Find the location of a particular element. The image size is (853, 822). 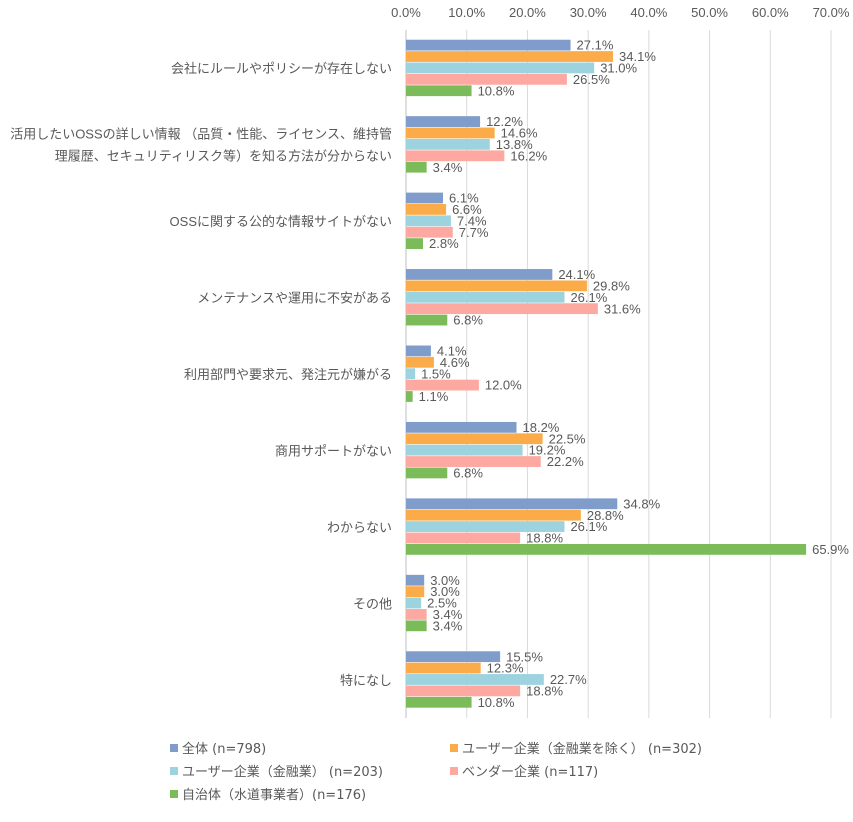

x-tick-label: 60.0% is located at coordinates (770, 12).